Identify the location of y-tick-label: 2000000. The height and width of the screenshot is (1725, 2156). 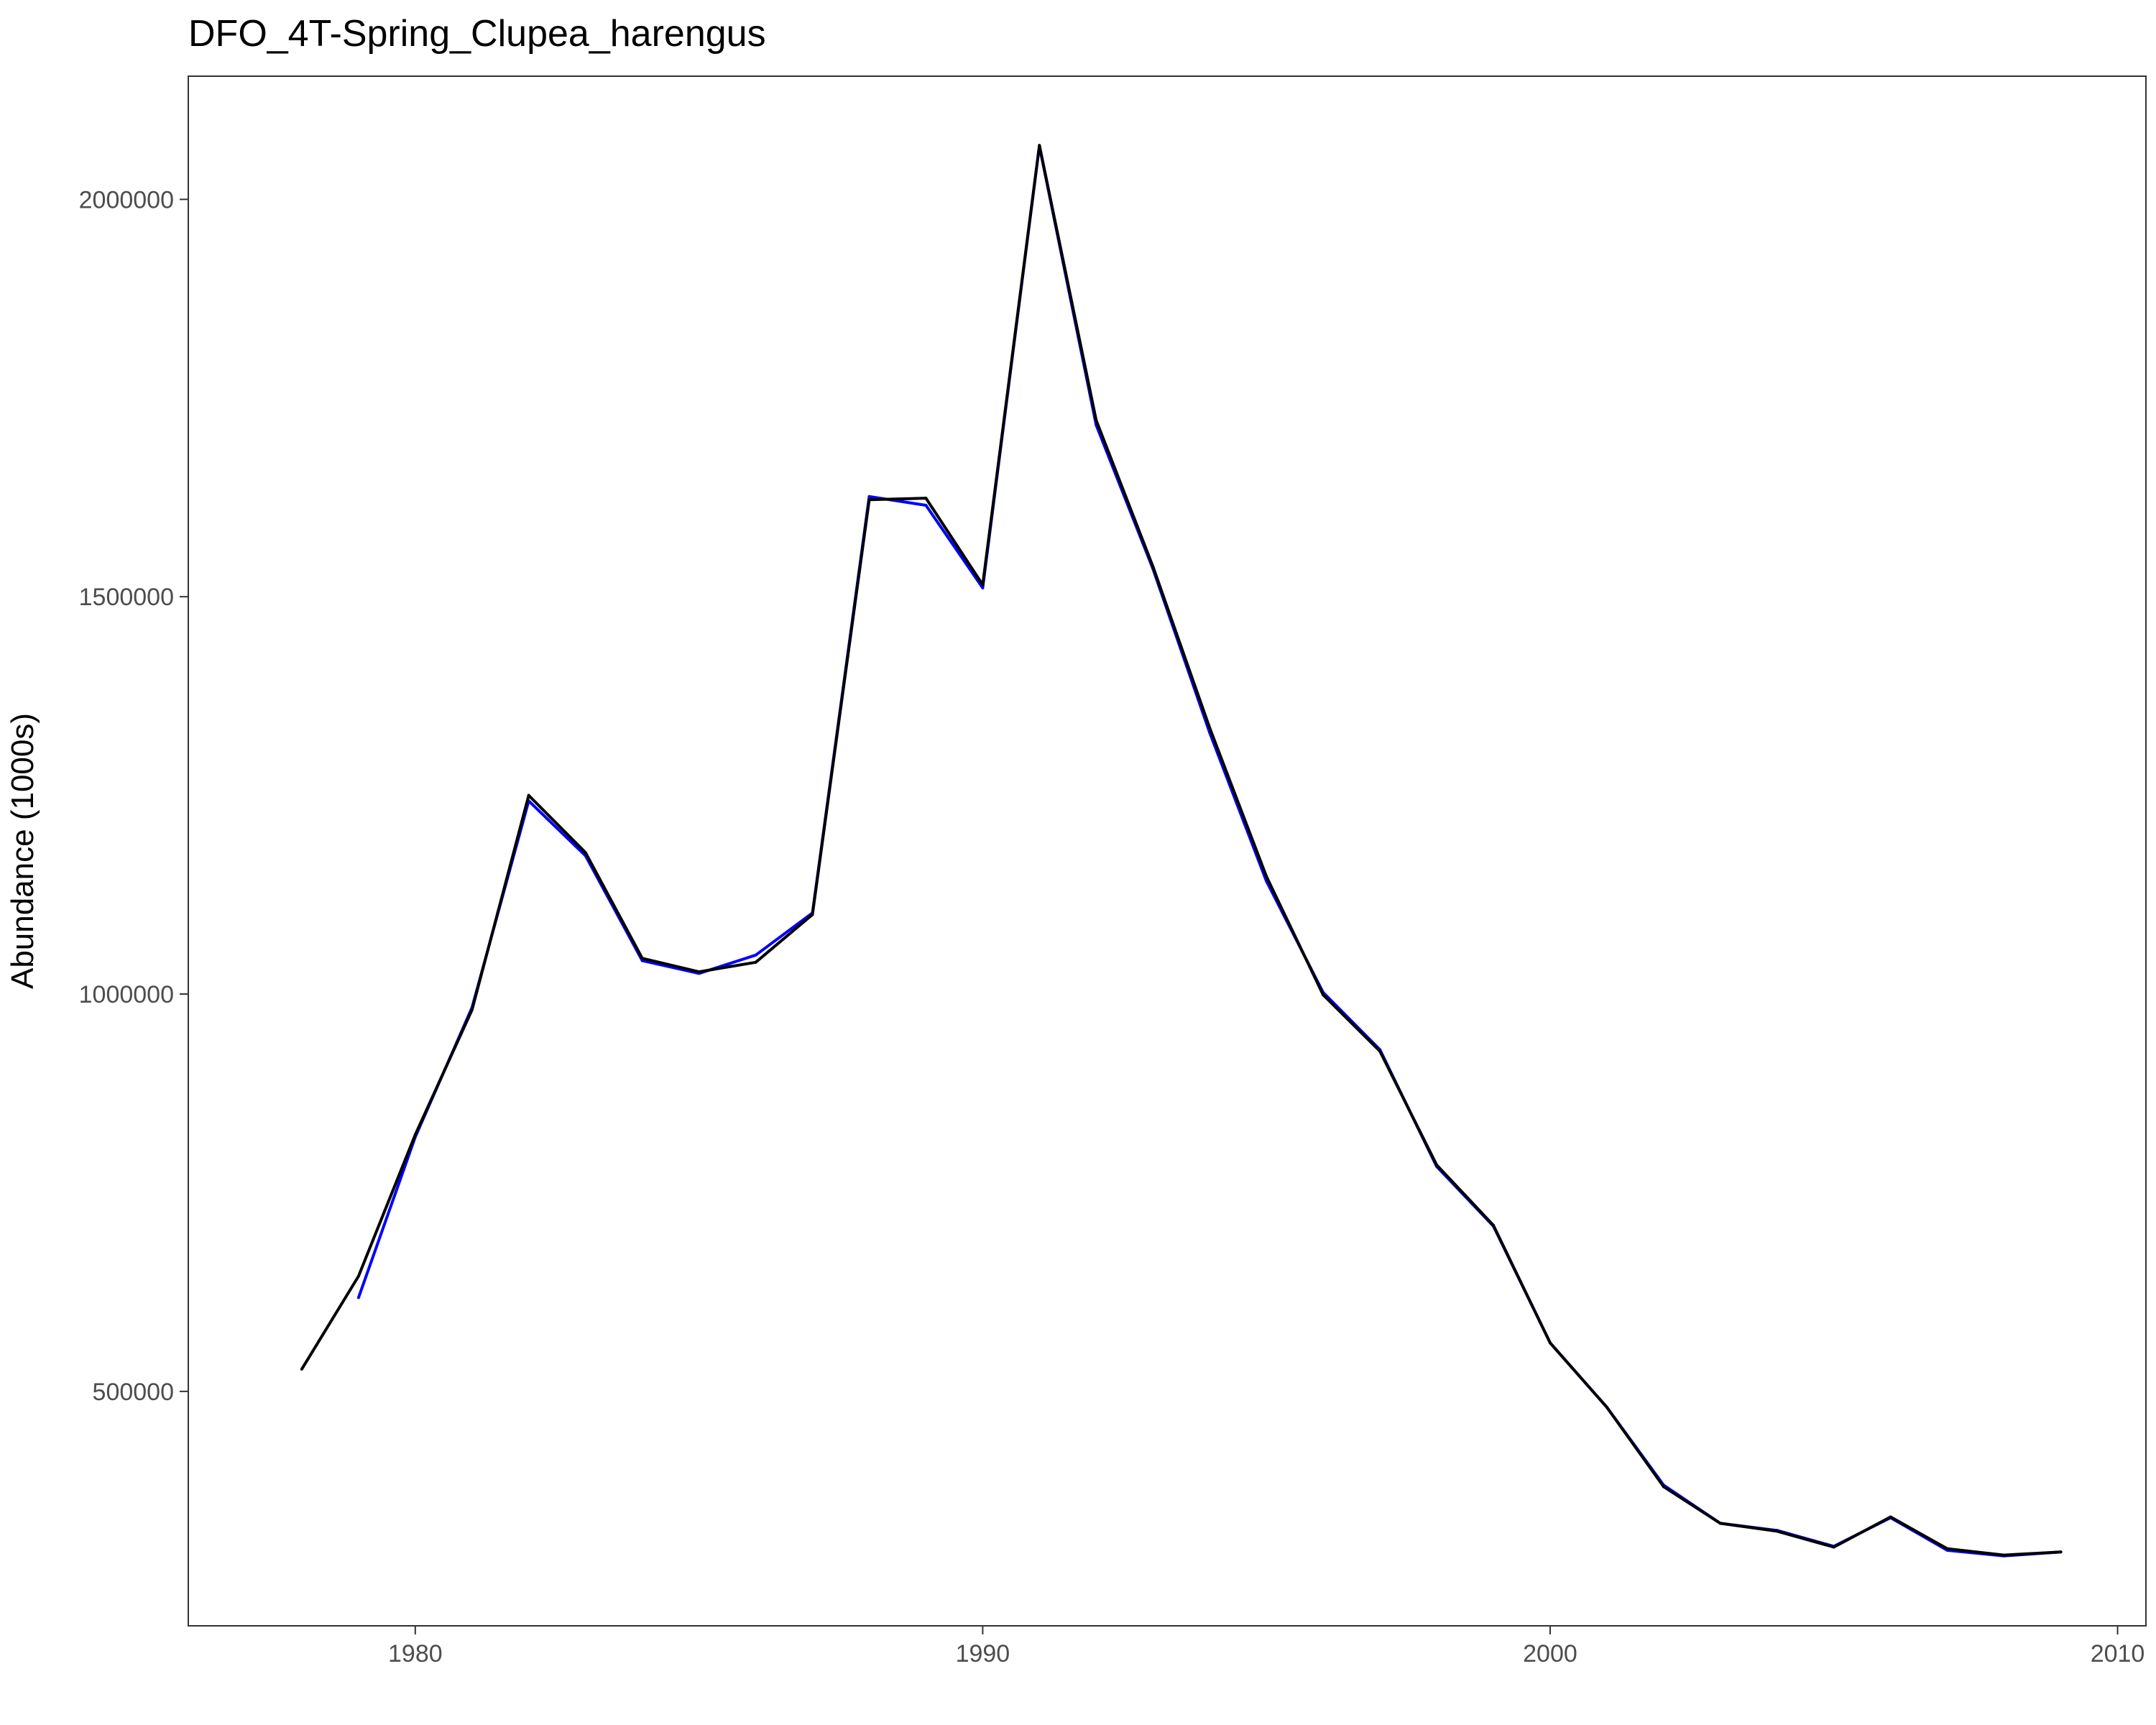
(126, 199).